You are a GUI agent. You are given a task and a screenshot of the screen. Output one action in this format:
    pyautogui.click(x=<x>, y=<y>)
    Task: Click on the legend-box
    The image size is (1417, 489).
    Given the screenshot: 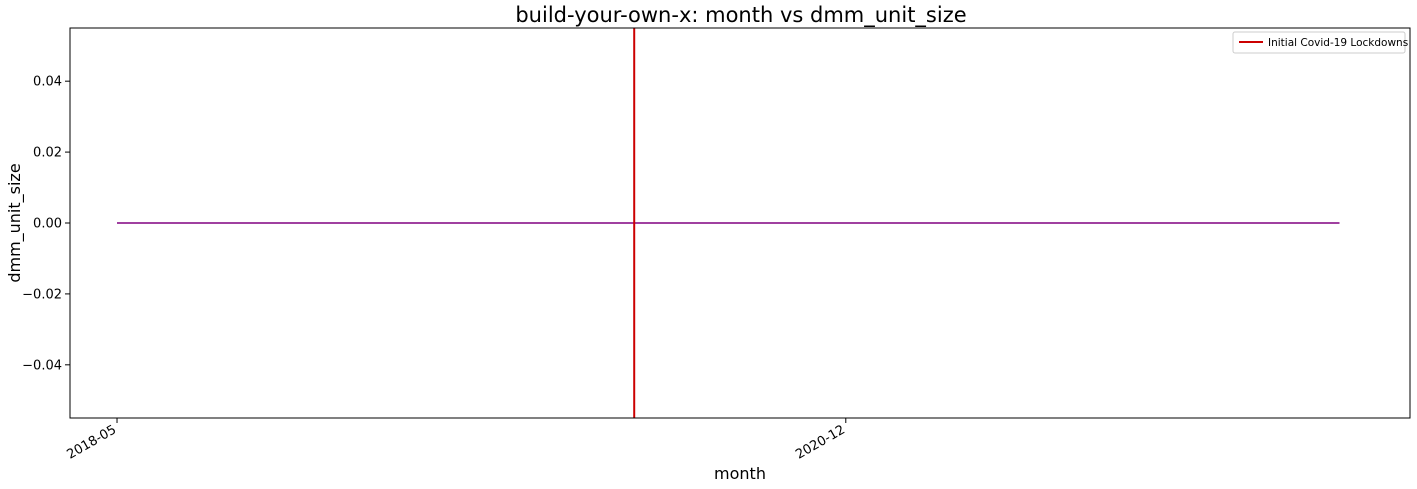 What is the action you would take?
    pyautogui.click(x=1319, y=42)
    